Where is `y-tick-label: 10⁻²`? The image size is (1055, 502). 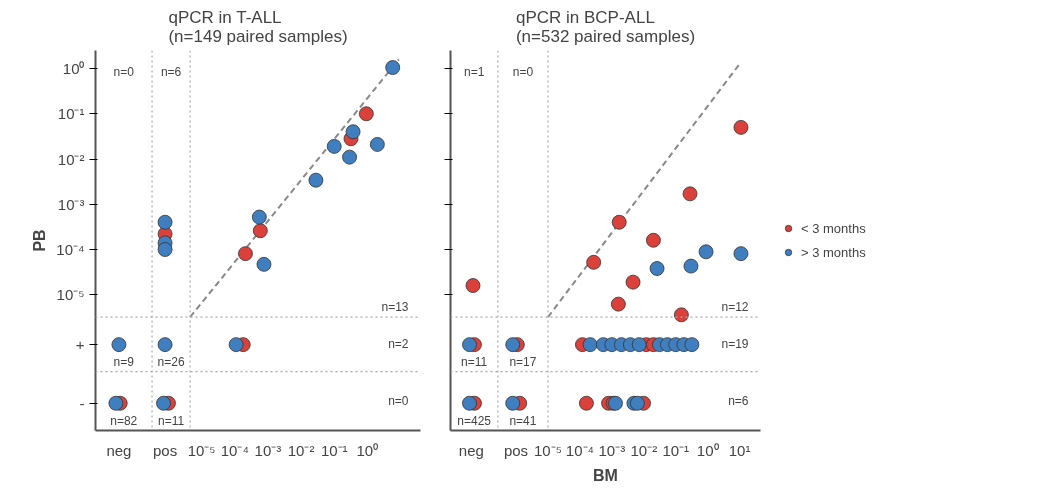 y-tick-label: 10⁻² is located at coordinates (71, 159).